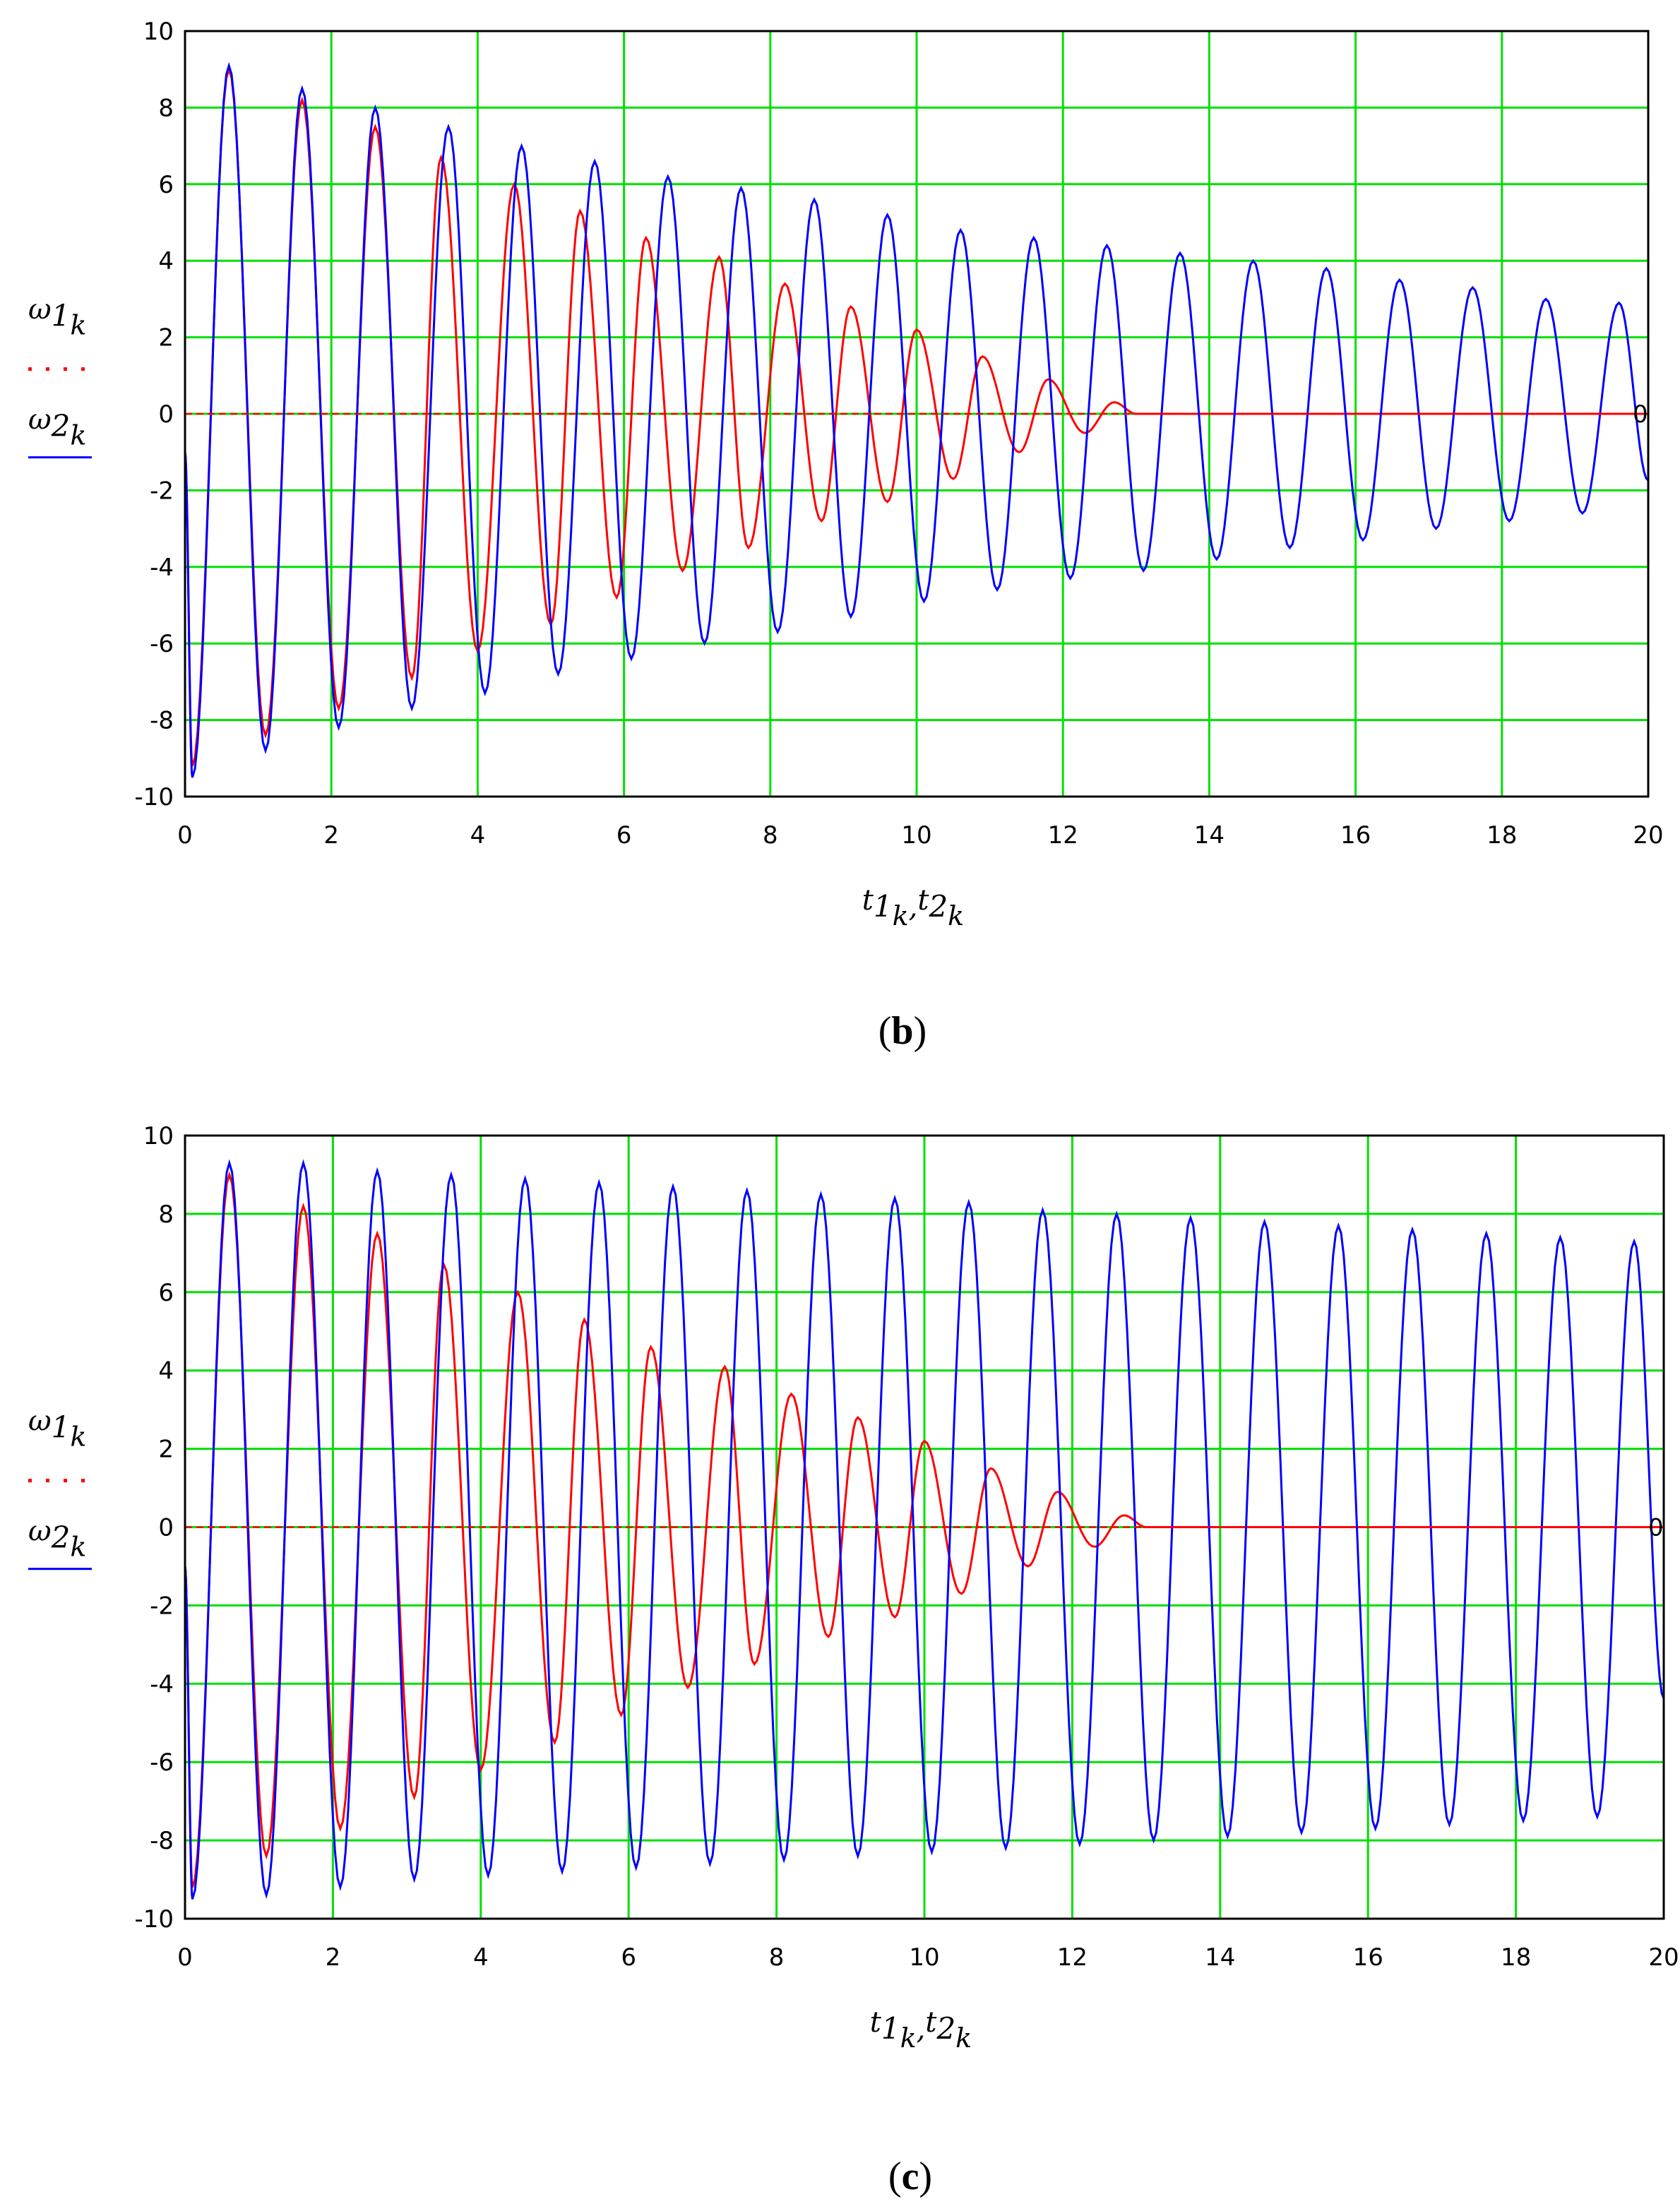 This screenshot has width=1680, height=2204. Describe the element at coordinates (1640, 414) in the screenshot. I see `zero-marker-b: 0` at that location.